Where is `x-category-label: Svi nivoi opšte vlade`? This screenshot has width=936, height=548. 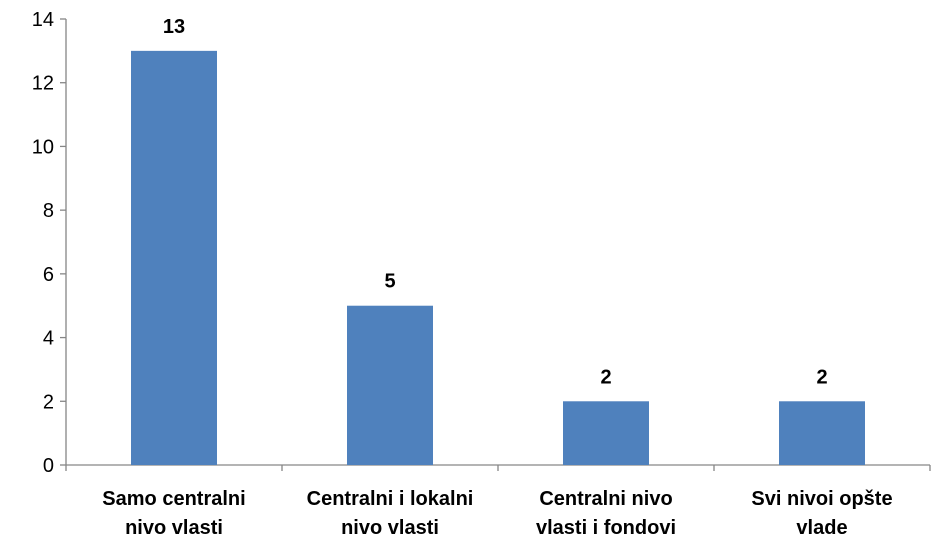 x-category-label: Svi nivoi opšte vlade is located at coordinates (821, 513).